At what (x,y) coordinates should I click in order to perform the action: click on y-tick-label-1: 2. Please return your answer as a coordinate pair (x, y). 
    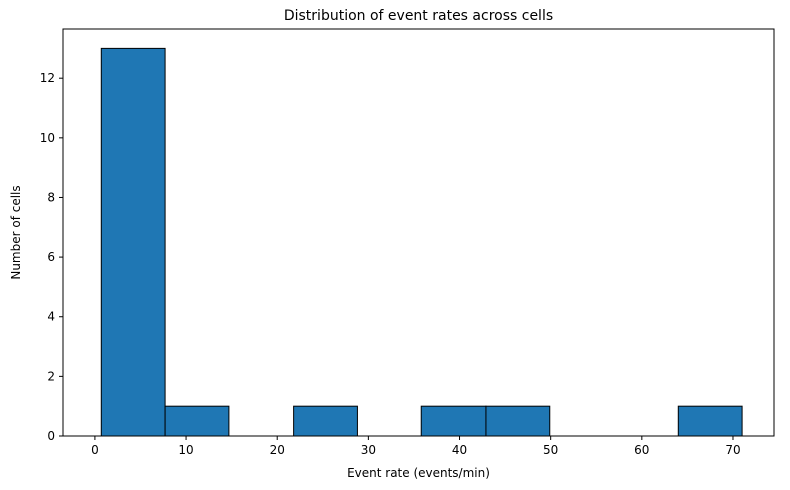
    Looking at the image, I should click on (51, 376).